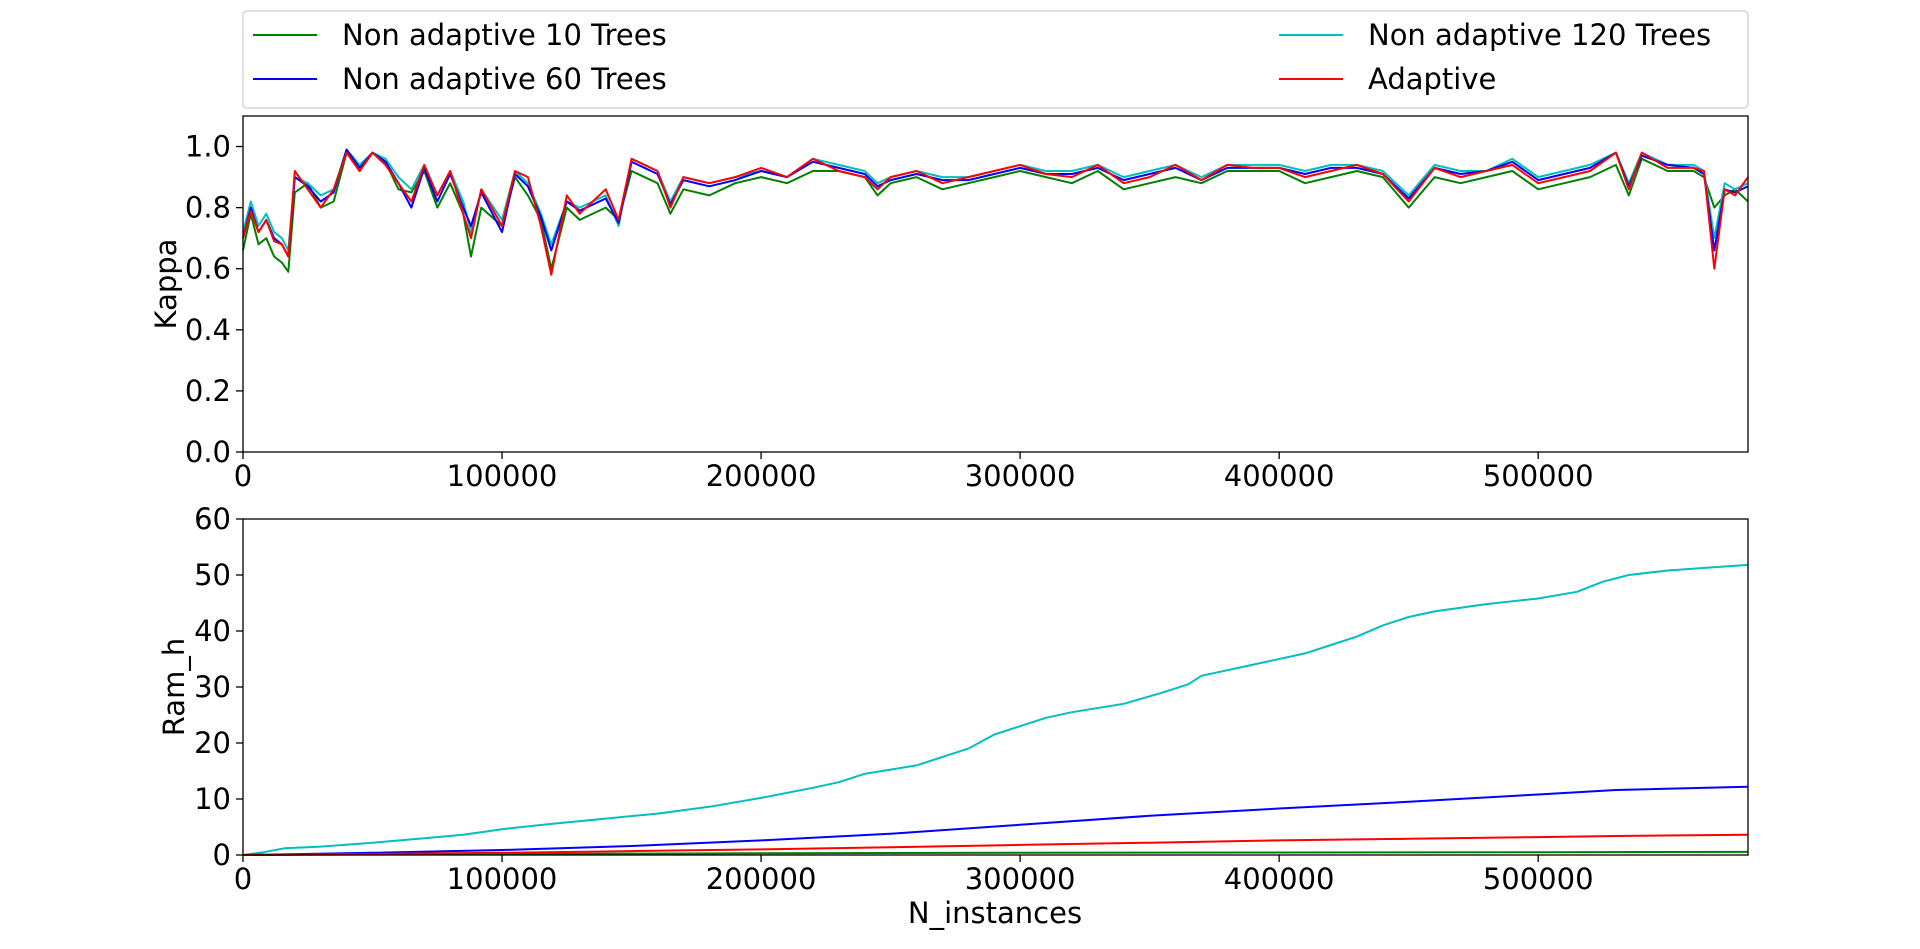 This screenshot has width=1920, height=949. Describe the element at coordinates (502, 476) in the screenshot. I see `kappa-x-tick-label: 100000` at that location.